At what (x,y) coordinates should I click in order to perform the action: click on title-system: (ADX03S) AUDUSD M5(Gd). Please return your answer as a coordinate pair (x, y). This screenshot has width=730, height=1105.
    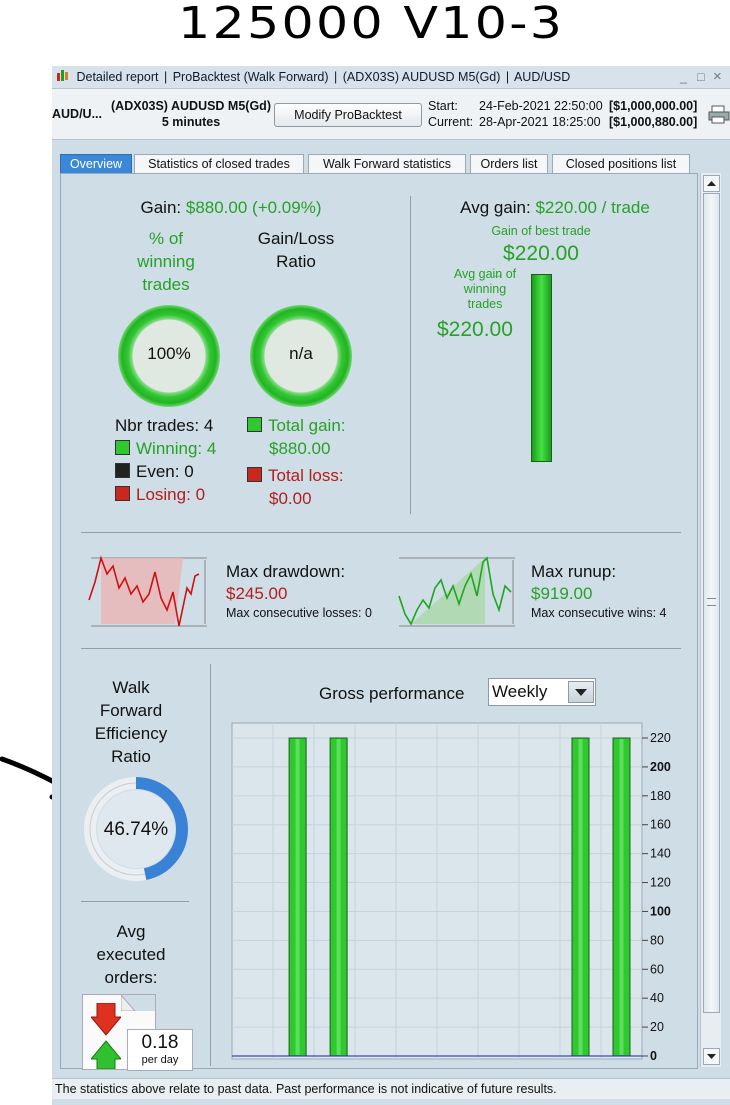
    Looking at the image, I should click on (421, 77).